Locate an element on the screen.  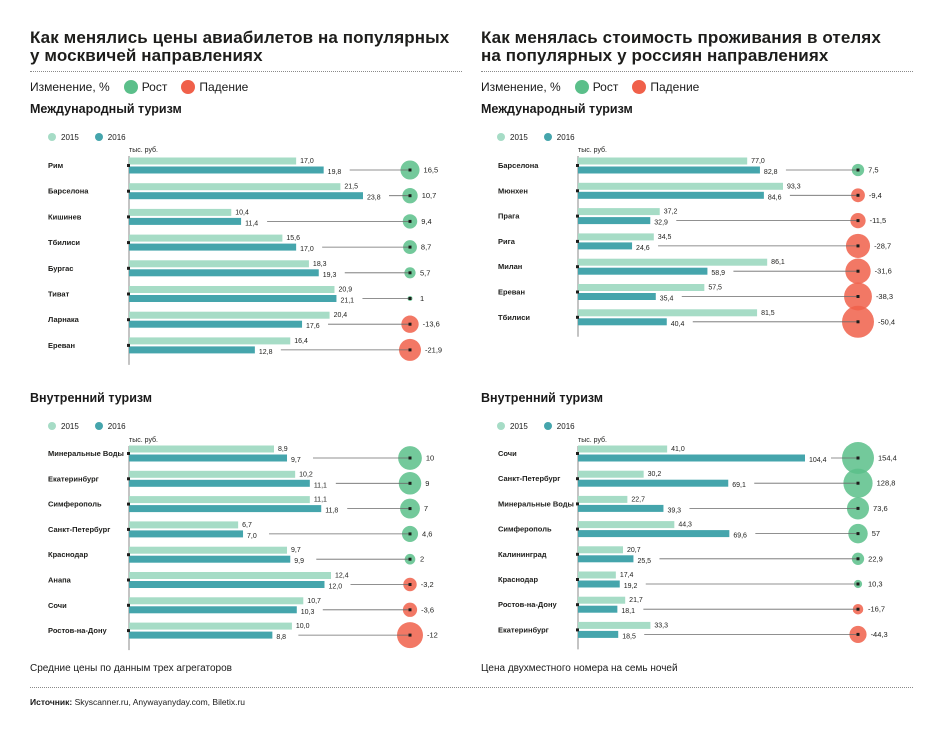
value-label-2016: 21,1 is located at coordinates (347, 301).